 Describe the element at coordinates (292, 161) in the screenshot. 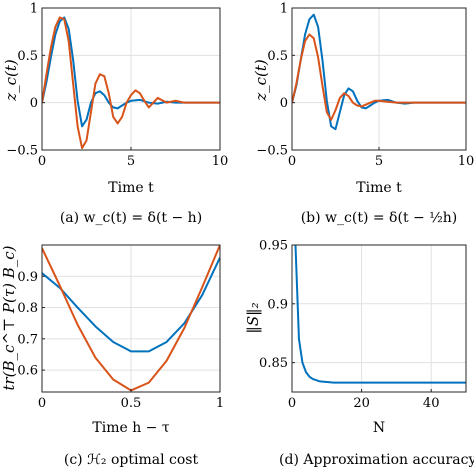

I see `panel-b-xtick-label-0: 0` at that location.